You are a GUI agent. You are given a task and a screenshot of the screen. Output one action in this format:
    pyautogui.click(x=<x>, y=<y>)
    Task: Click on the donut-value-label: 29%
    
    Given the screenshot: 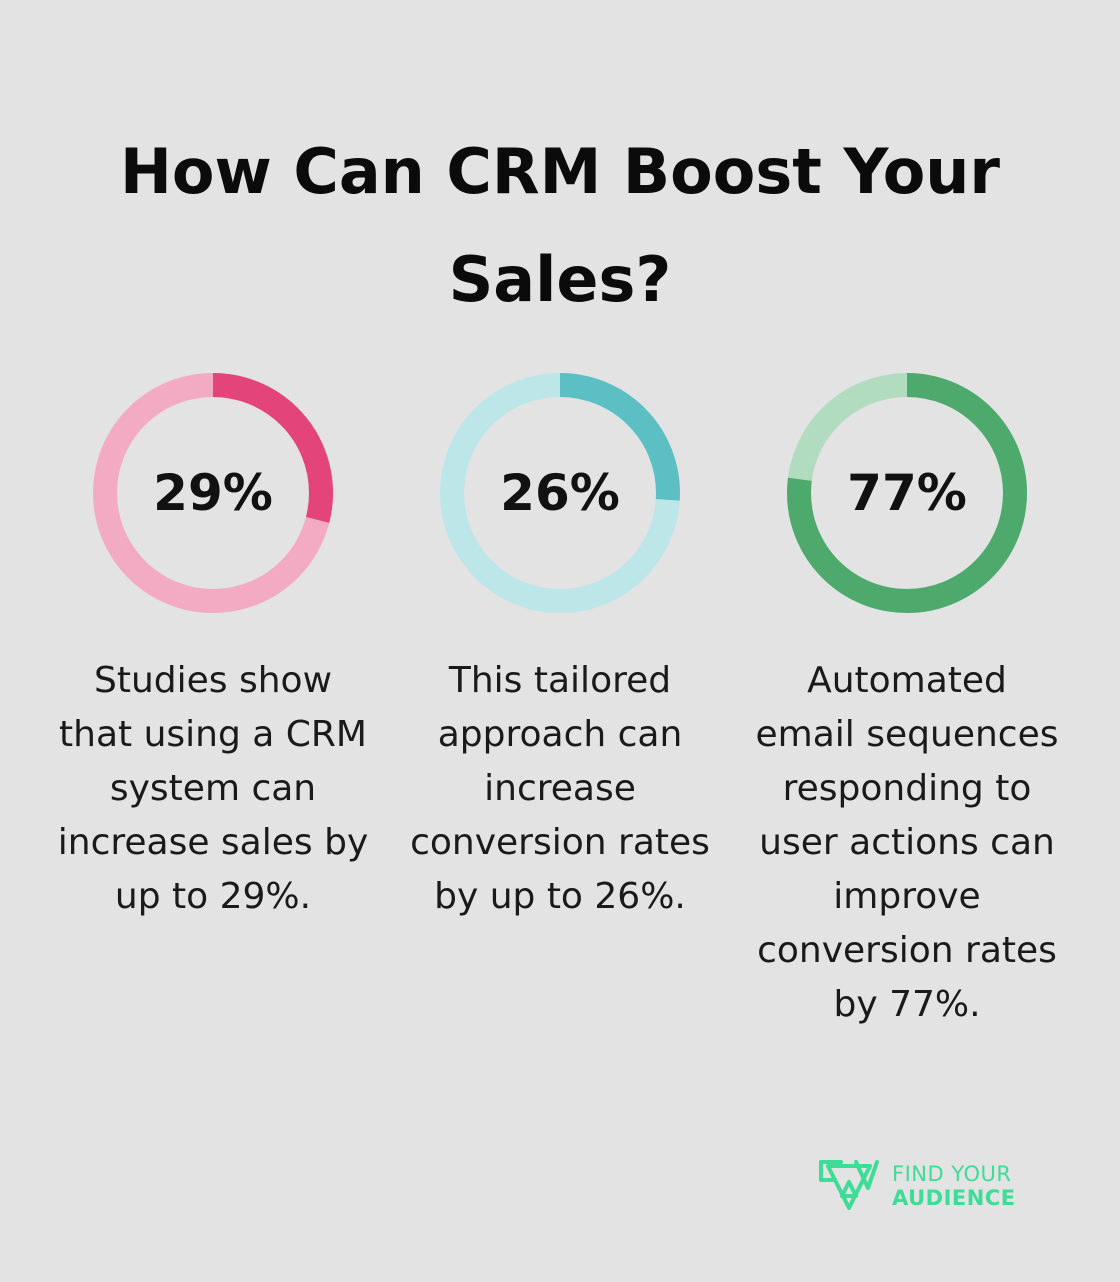 What is the action you would take?
    pyautogui.click(x=213, y=493)
    